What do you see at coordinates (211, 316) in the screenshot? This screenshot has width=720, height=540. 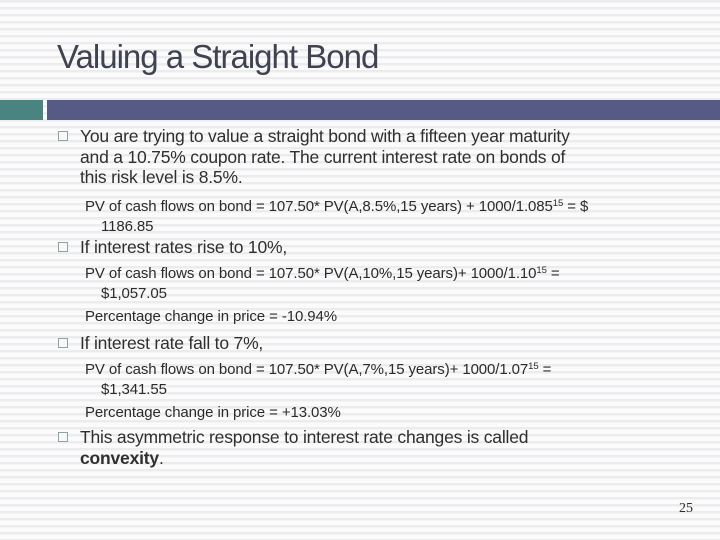 I see `percentage-text: Percentage change in price = -10.94%` at bounding box center [211, 316].